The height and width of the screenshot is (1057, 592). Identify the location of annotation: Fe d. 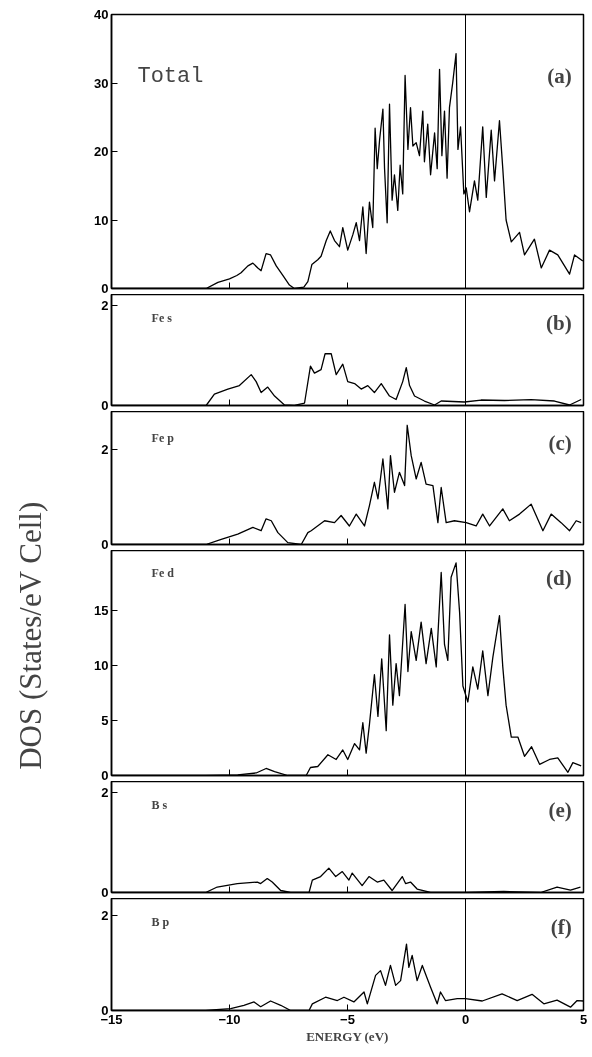
(163, 573).